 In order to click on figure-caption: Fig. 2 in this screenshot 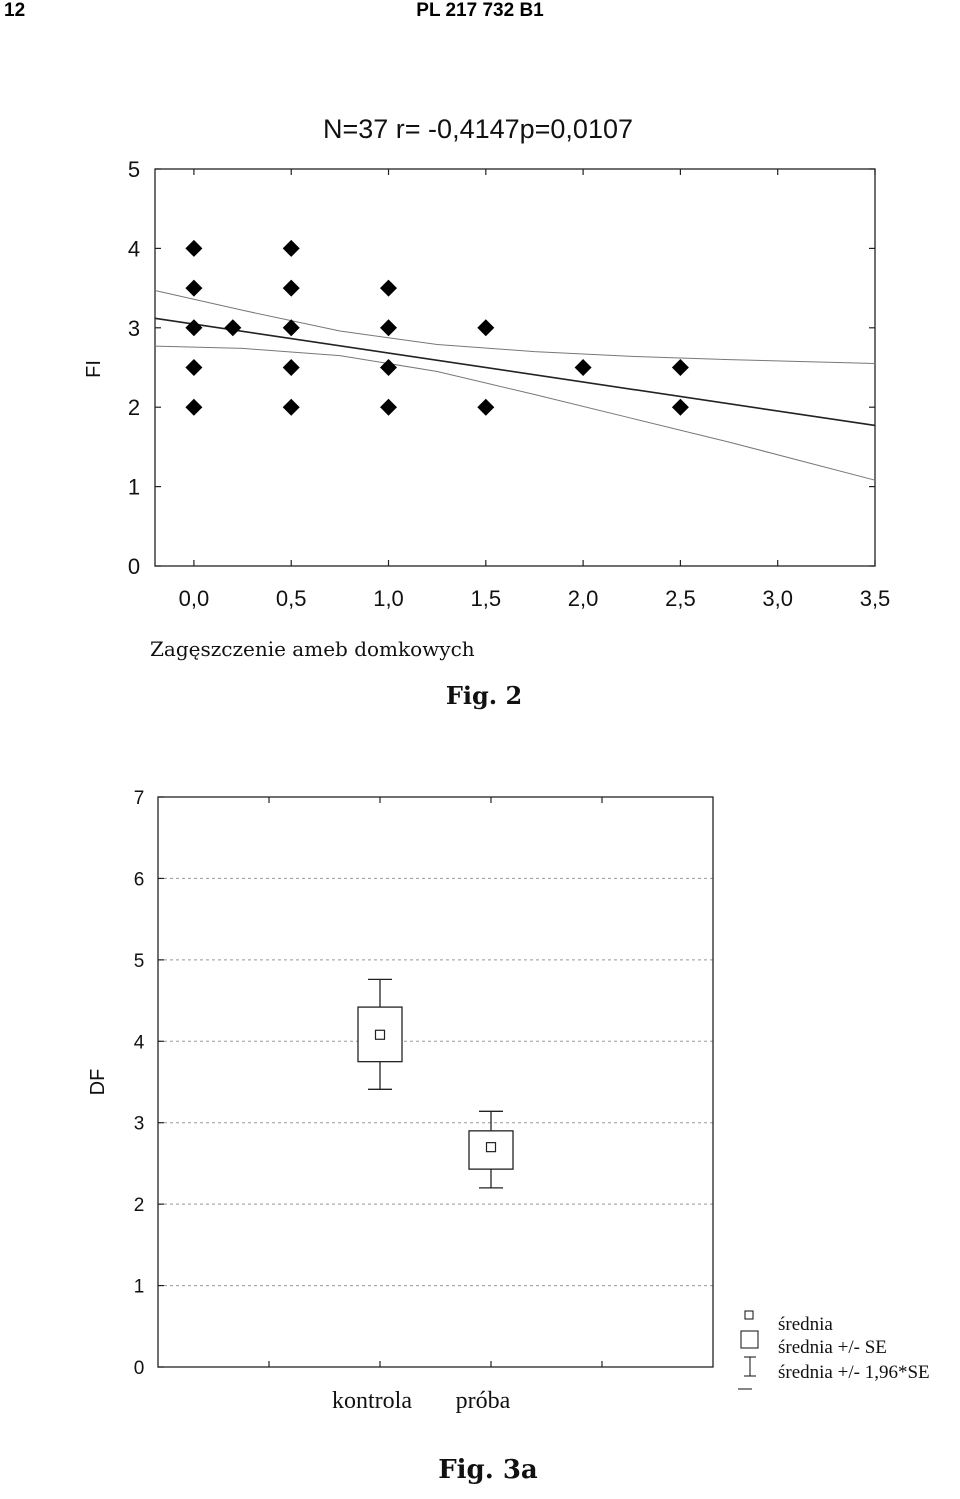, I will do `click(484, 695)`.